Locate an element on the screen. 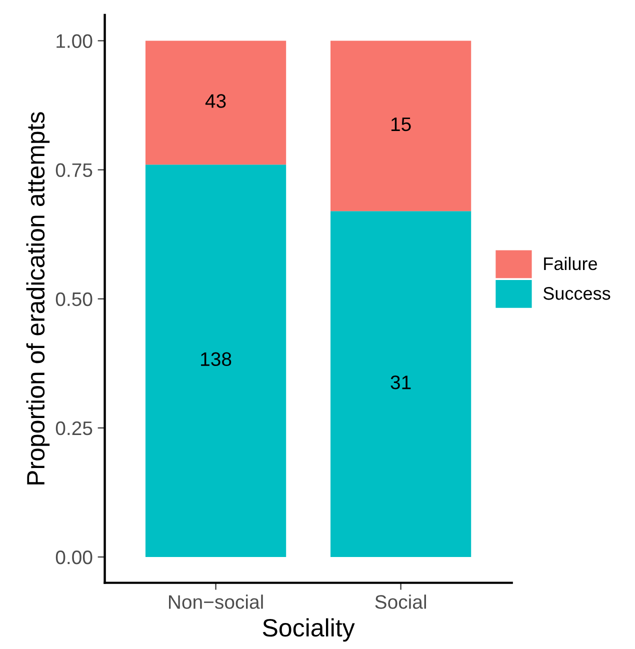 The width and height of the screenshot is (635, 649). y-tick-label: 0.25 is located at coordinates (74, 428).